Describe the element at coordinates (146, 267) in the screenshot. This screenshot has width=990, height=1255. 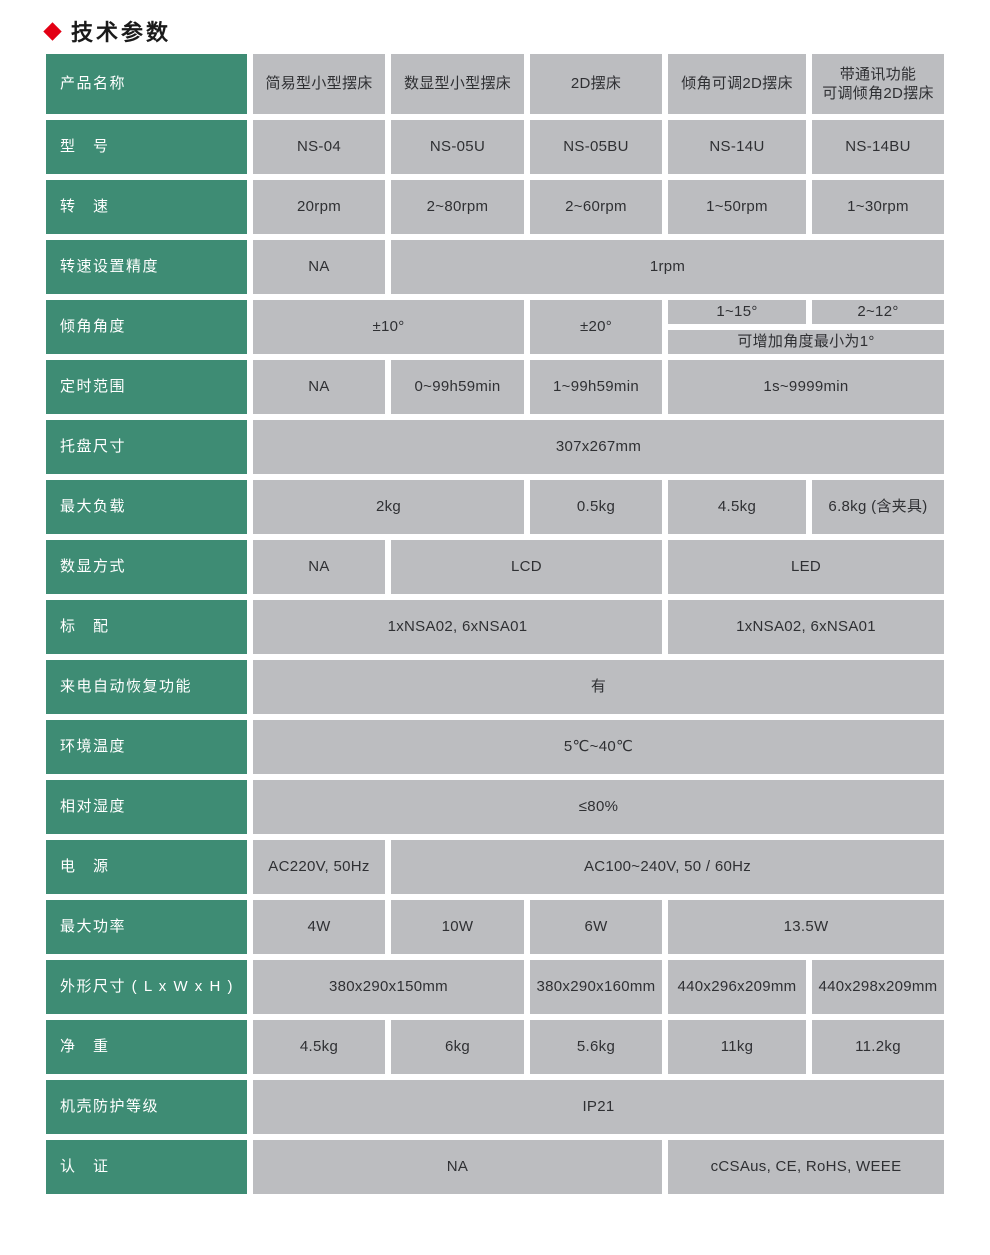
I see `row-label: 转速设置精度` at that location.